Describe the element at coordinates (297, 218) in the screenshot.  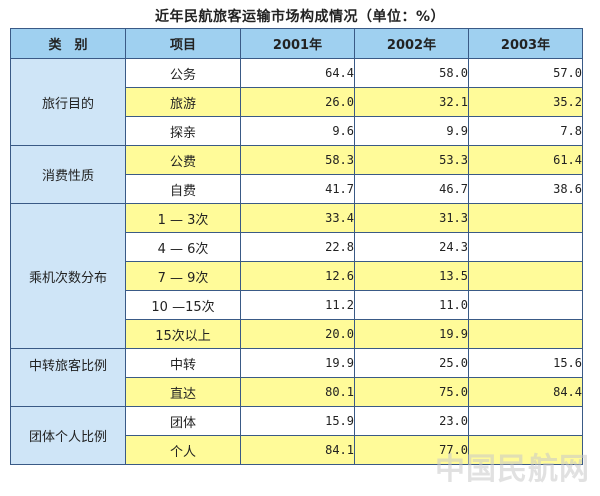
I see `value-2001: 33.4` at that location.